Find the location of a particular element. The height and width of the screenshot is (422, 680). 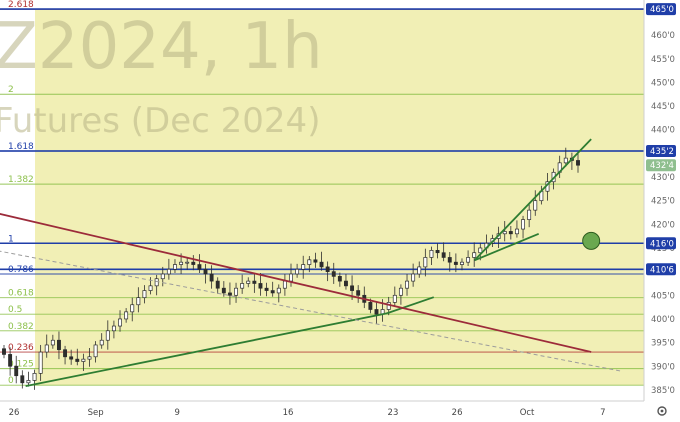

time-tick: 26 is located at coordinates (14, 413).